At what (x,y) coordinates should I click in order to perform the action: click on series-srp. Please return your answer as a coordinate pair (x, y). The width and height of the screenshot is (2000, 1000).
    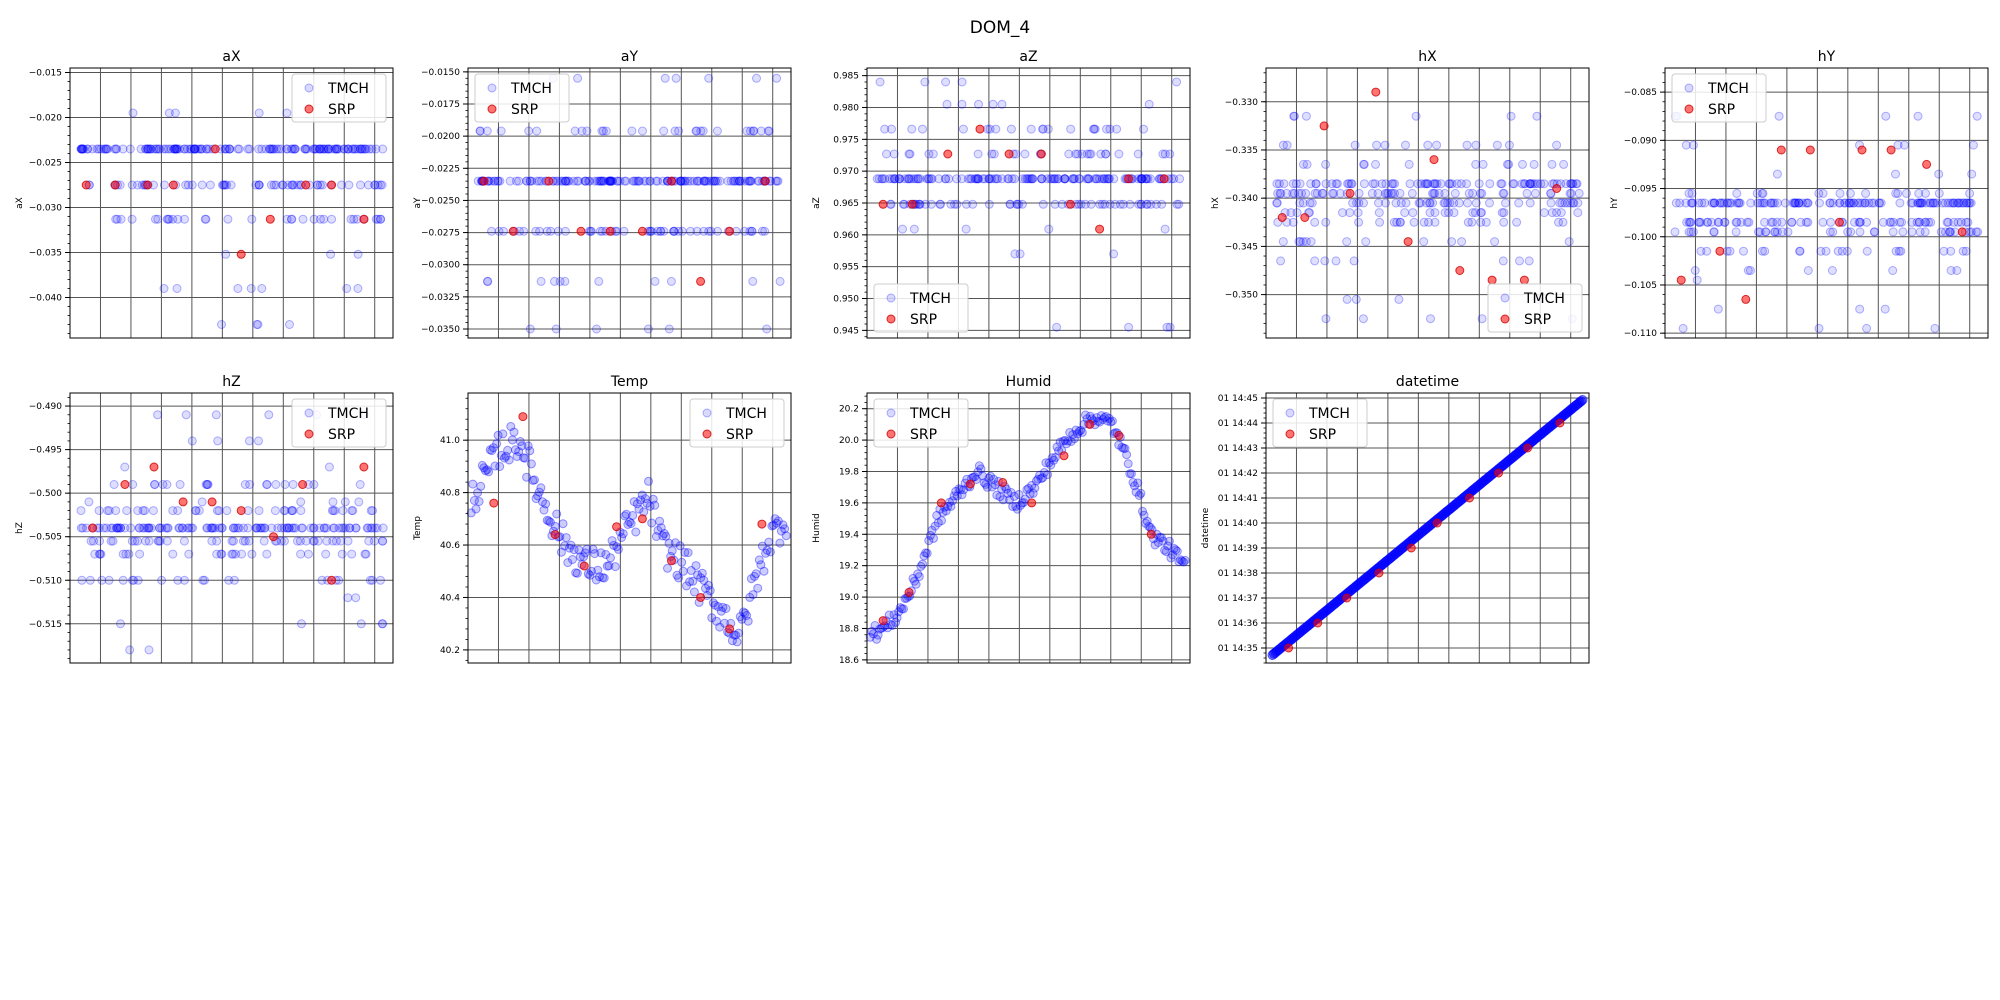
    Looking at the image, I should click on (225, 201).